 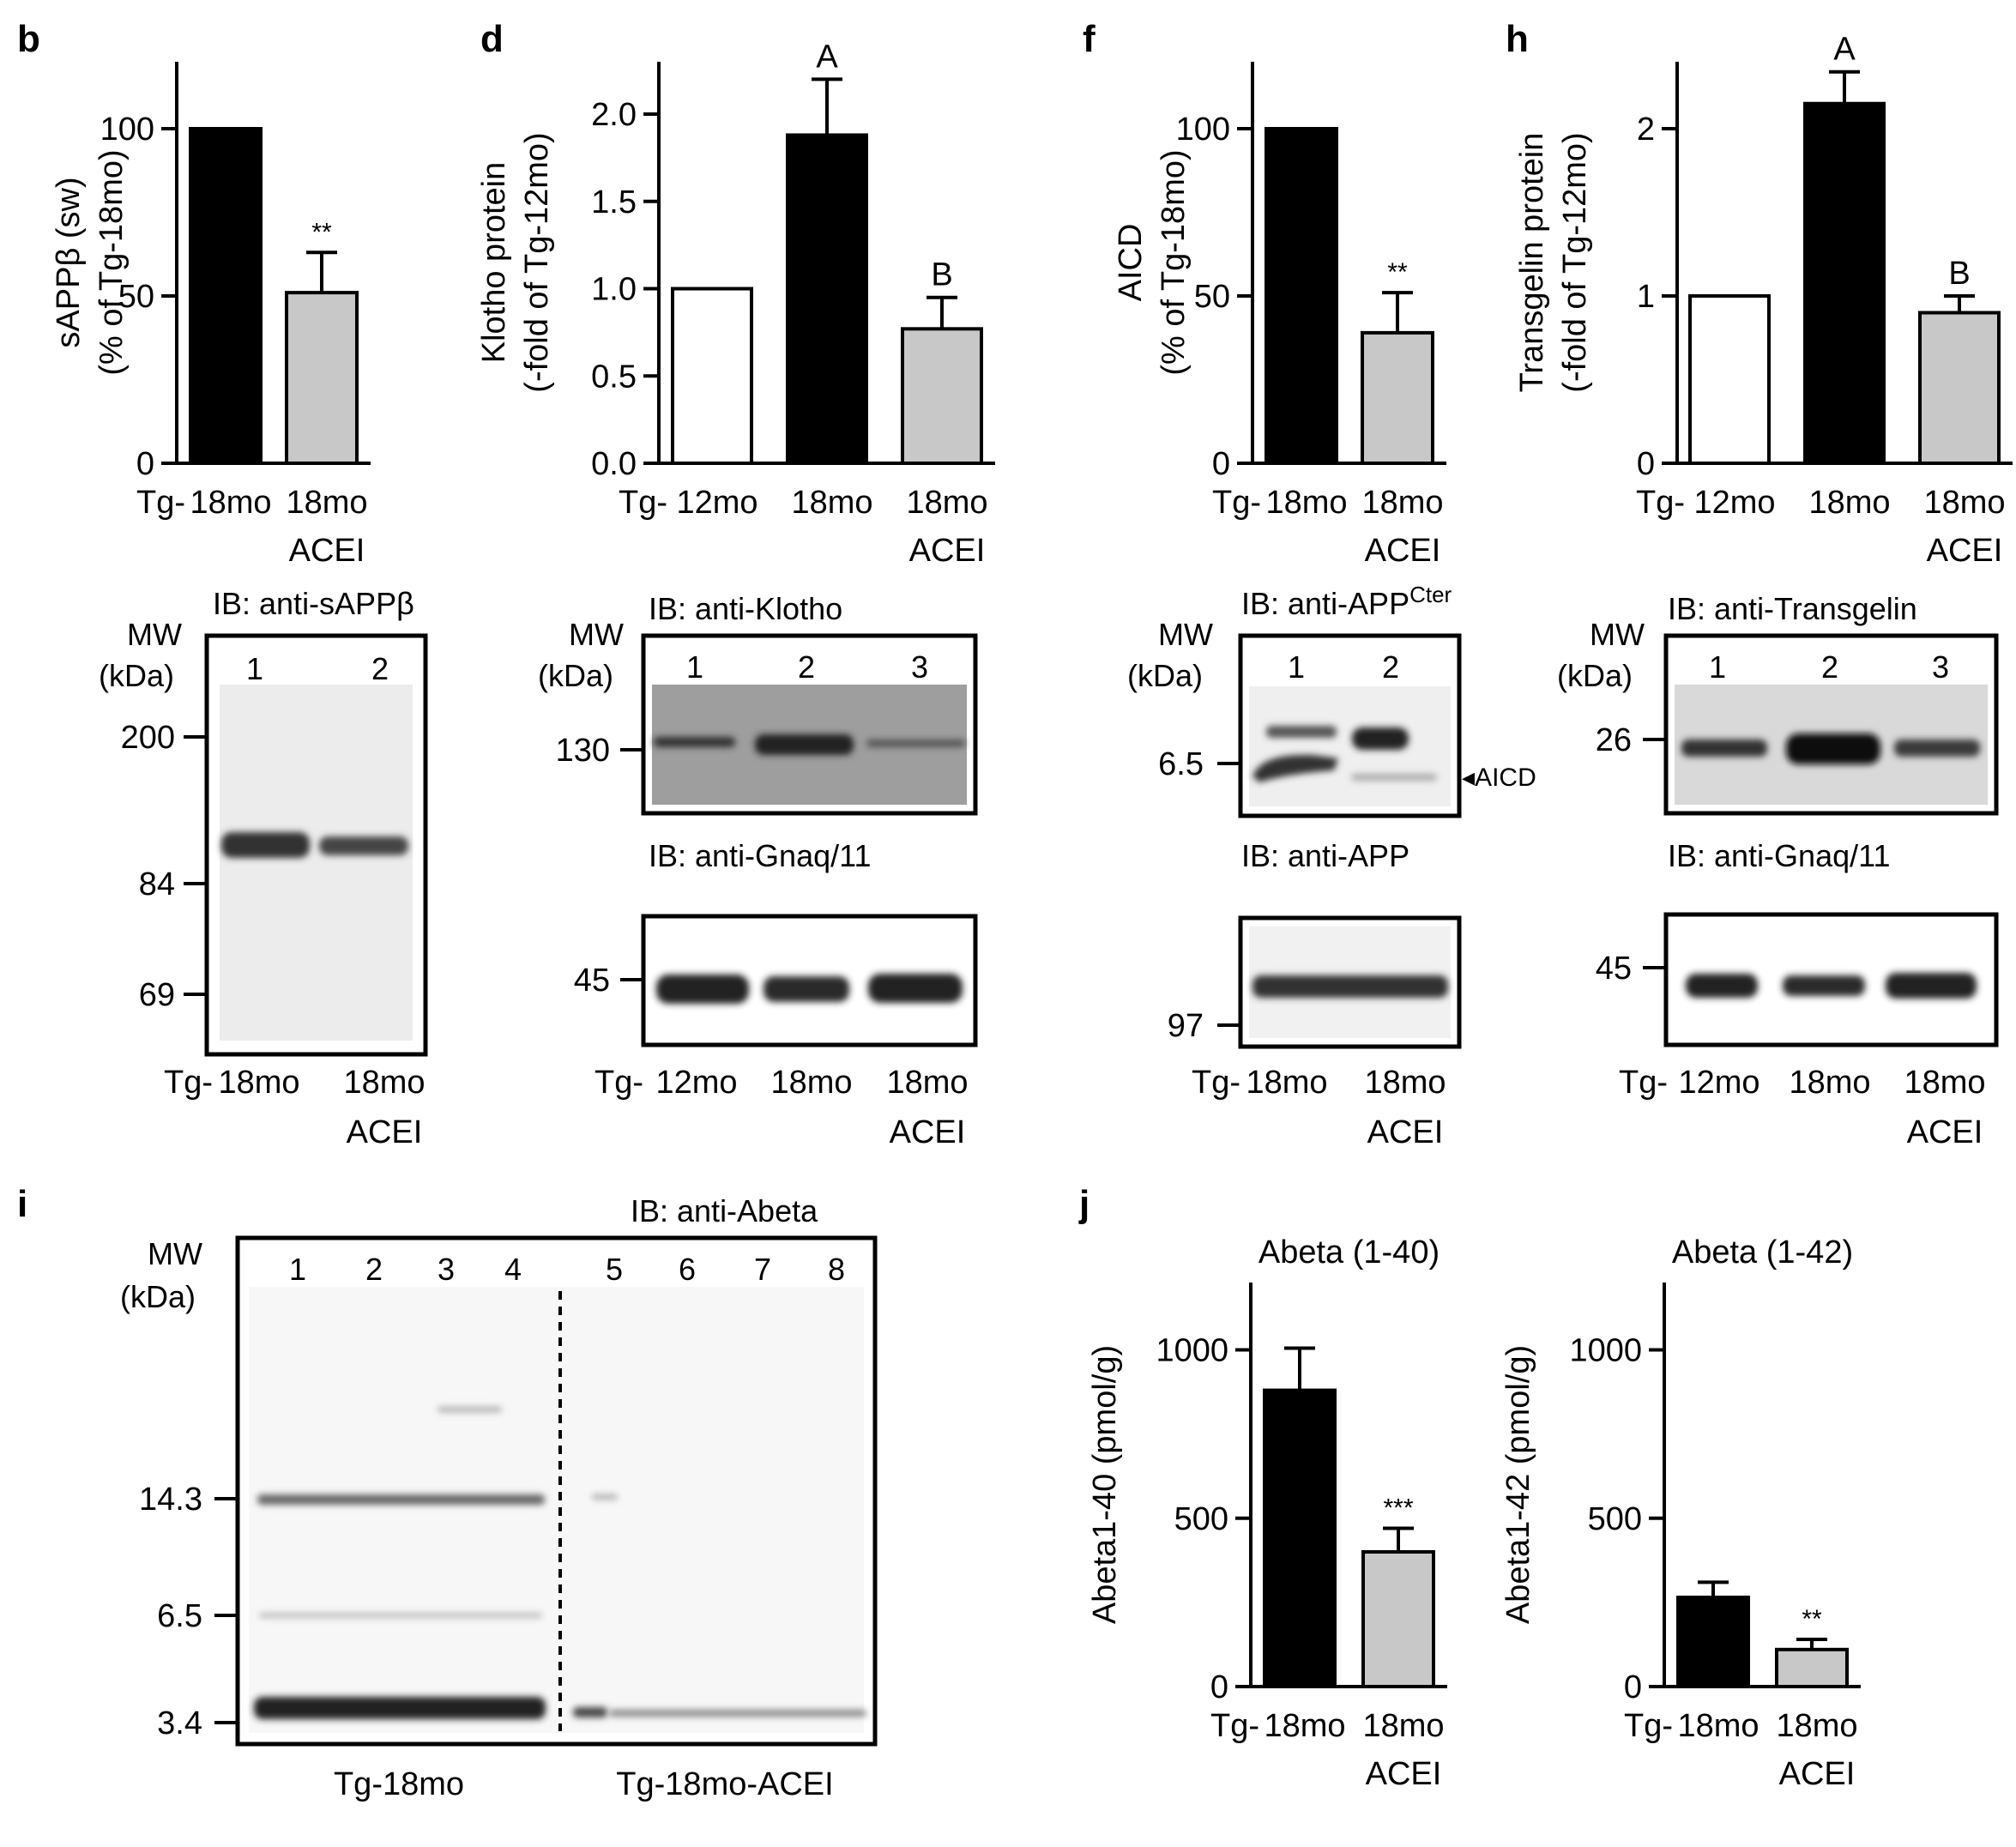 I want to click on y-tick-label: 1.0, so click(x=614, y=290).